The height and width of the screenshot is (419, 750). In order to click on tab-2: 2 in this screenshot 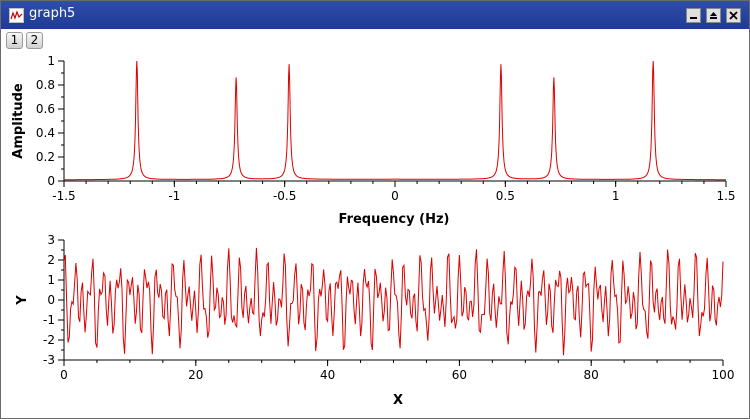, I will do `click(34, 40)`.